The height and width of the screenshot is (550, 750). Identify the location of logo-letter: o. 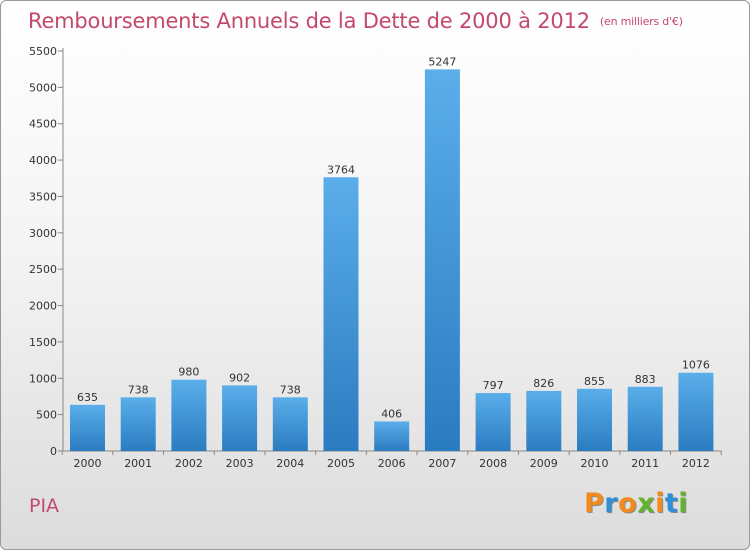
(628, 503).